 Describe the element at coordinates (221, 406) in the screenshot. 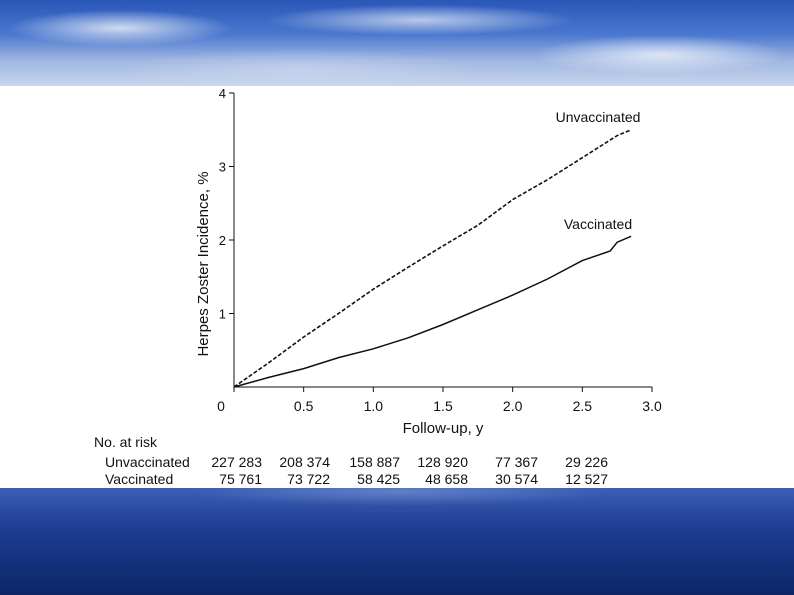

I see `x-tick-label: 0` at that location.